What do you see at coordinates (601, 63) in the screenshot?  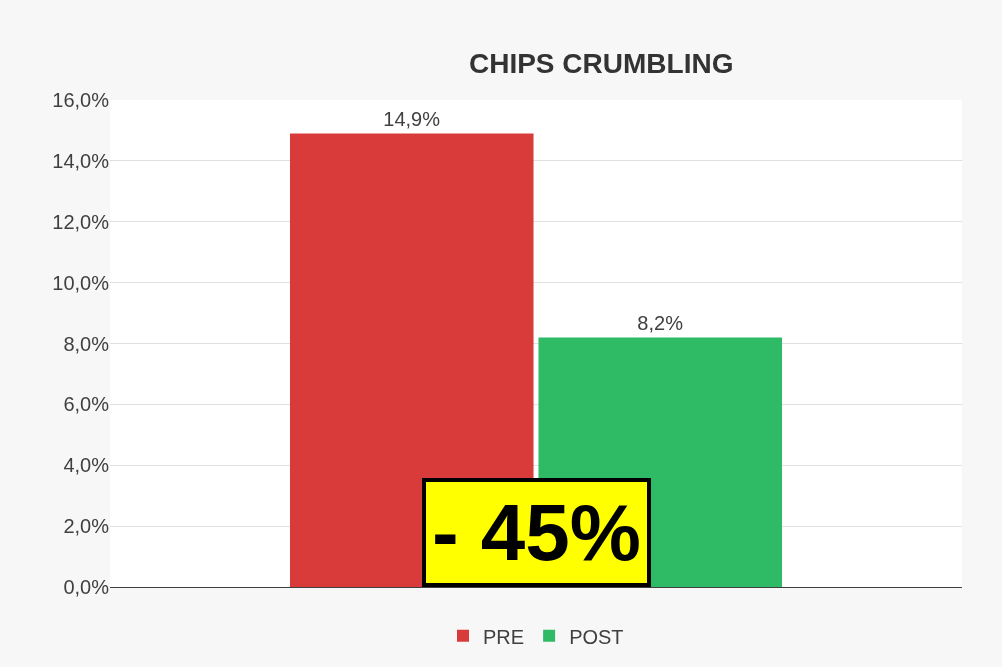 I see `chart-title: CHIPS CRUMBLING` at bounding box center [601, 63].